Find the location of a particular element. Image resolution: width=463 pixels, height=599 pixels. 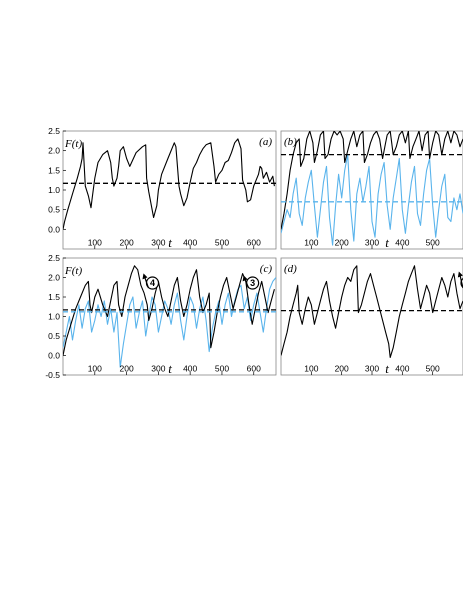

panel-b: 100 200 300 400 500 t (b) is located at coordinates (371, 190).